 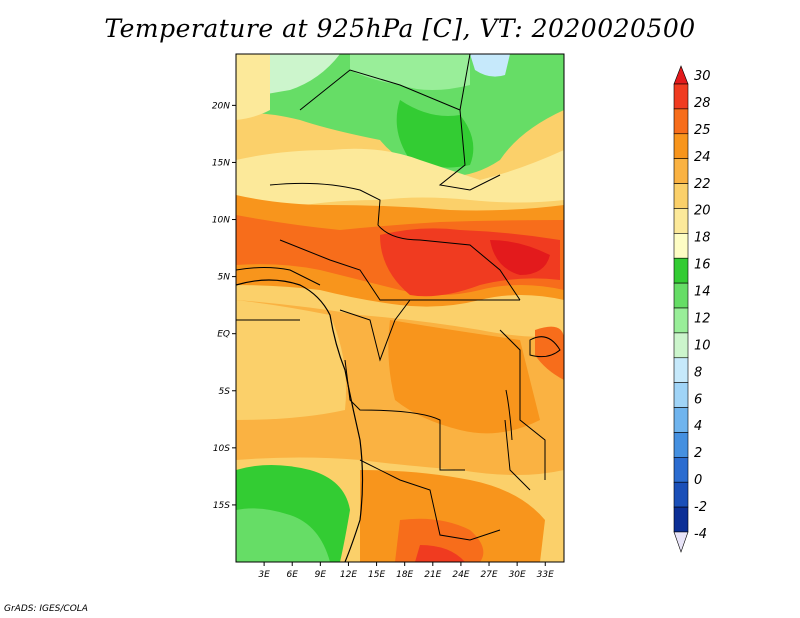 I want to click on lon-label: 9E, so click(x=321, y=575).